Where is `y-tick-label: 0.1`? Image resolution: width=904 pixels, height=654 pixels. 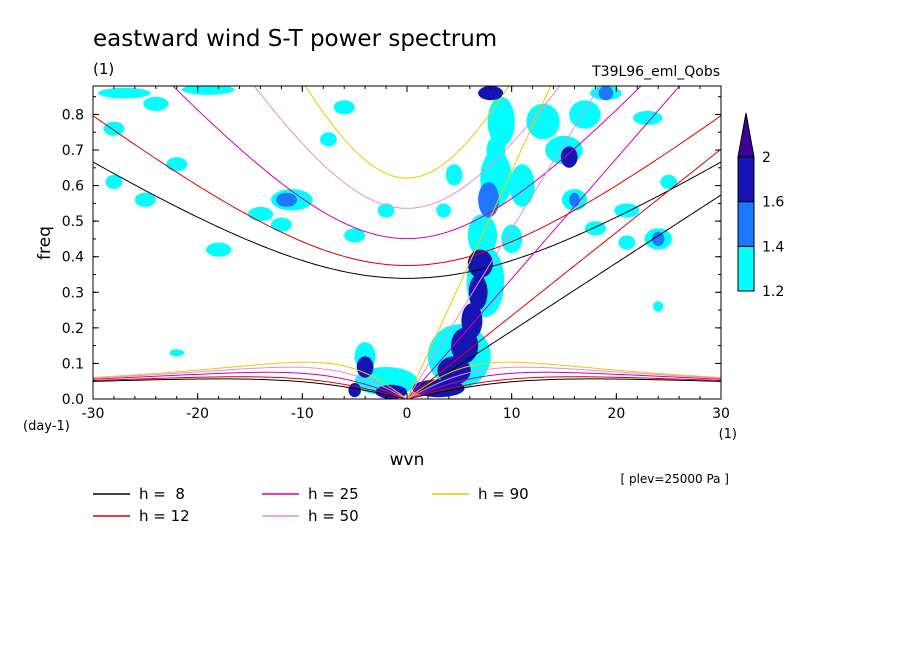 y-tick-label: 0.1 is located at coordinates (73, 364).